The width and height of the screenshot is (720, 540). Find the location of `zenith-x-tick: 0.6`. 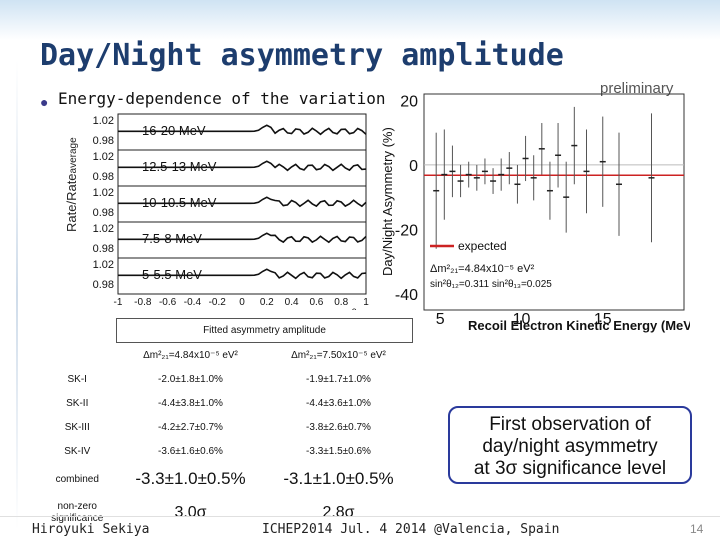

zenith-x-tick: 0.6 is located at coordinates (316, 302).